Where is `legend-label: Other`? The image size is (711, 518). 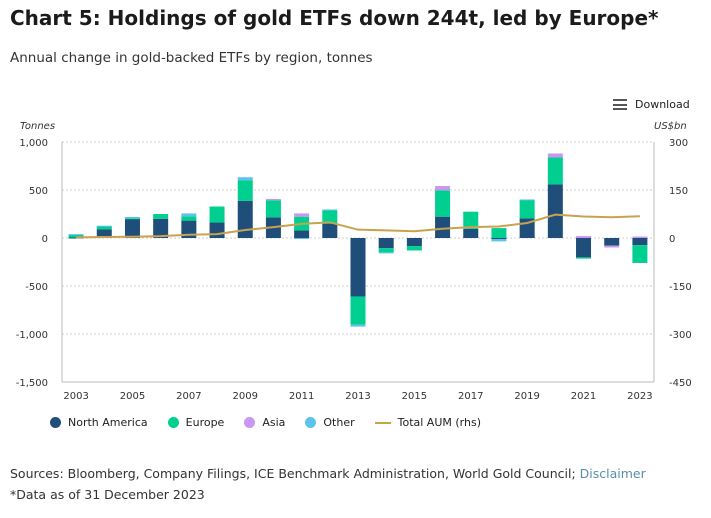 legend-label: Other is located at coordinates (339, 422).